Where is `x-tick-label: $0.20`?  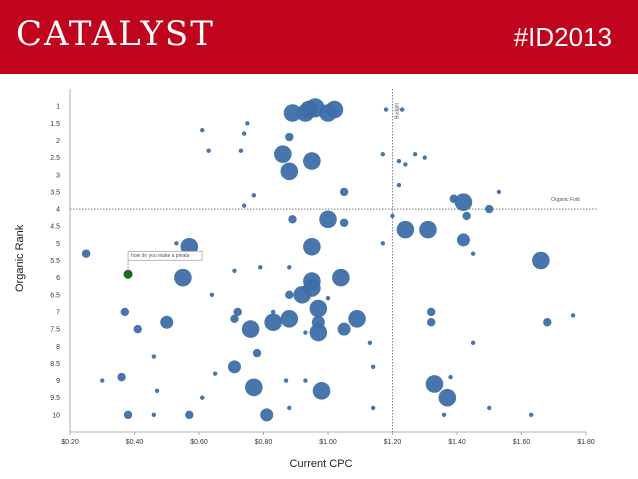
x-tick-label: $0.20 is located at coordinates (70, 442).